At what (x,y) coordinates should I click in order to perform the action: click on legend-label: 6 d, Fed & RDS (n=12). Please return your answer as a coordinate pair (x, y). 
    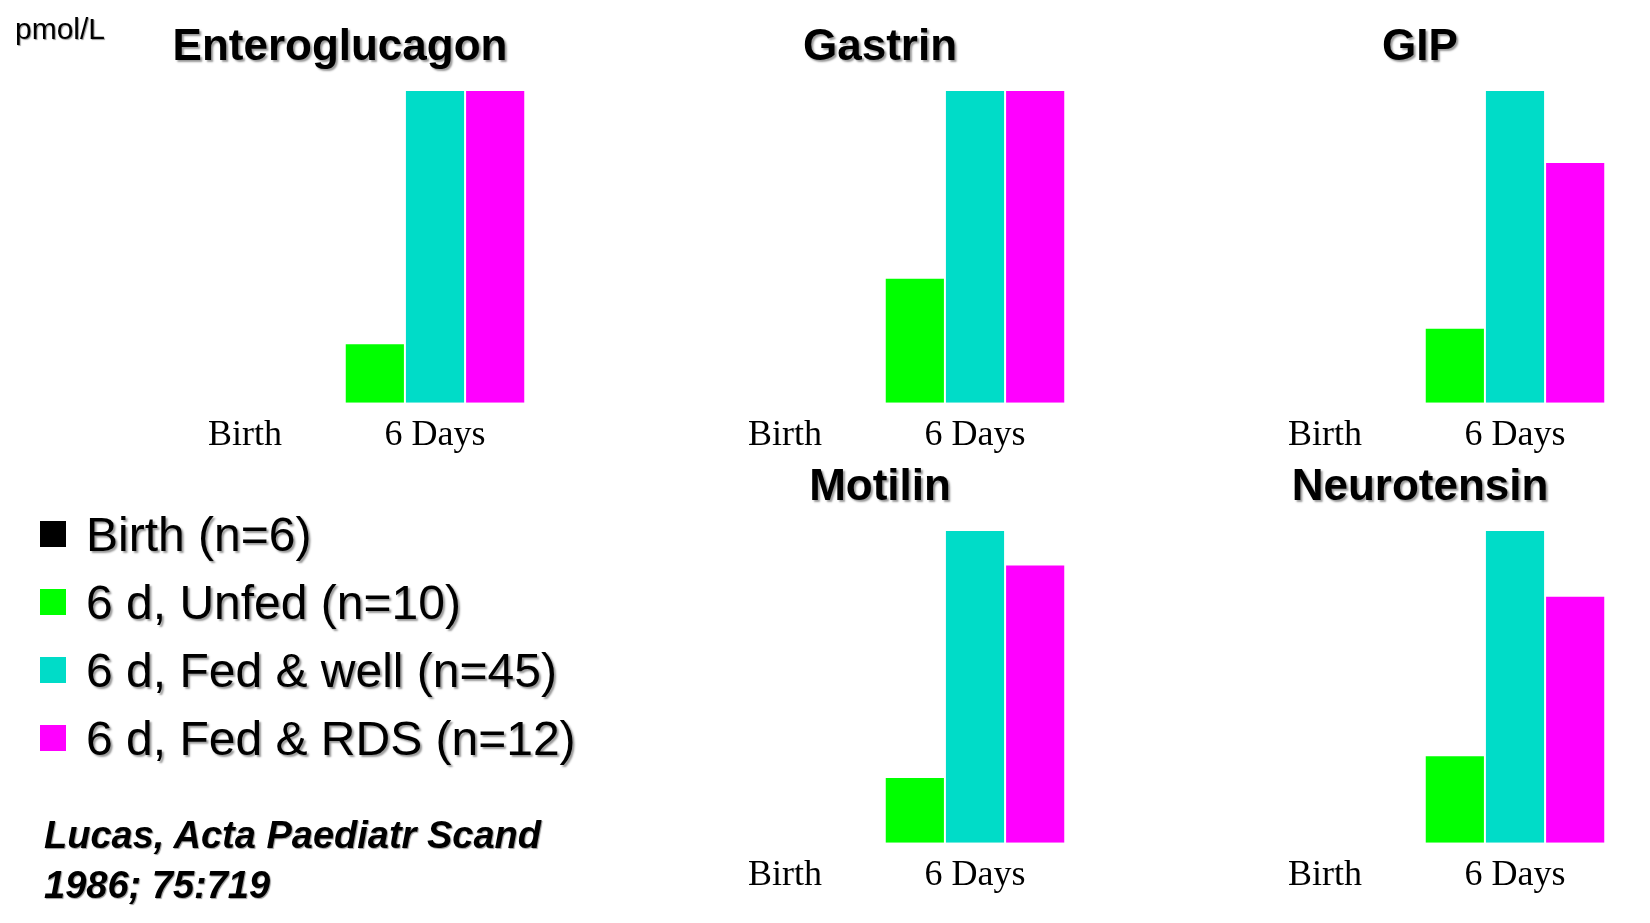
    Looking at the image, I should click on (331, 738).